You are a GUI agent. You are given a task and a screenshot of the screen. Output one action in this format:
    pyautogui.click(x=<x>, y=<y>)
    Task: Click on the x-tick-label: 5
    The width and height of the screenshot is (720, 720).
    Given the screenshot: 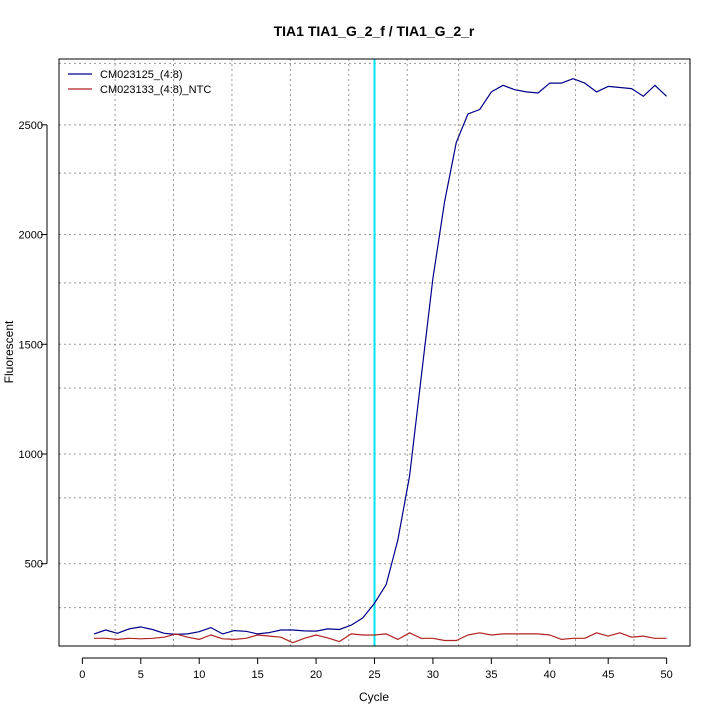 What is the action you would take?
    pyautogui.click(x=141, y=675)
    